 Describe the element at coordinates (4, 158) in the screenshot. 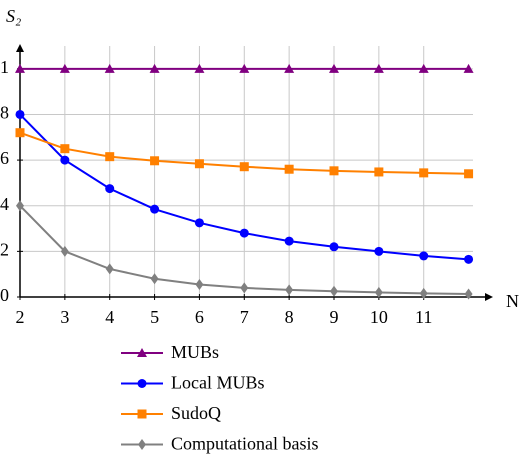

I see `y-tick-label: 0.6` at that location.